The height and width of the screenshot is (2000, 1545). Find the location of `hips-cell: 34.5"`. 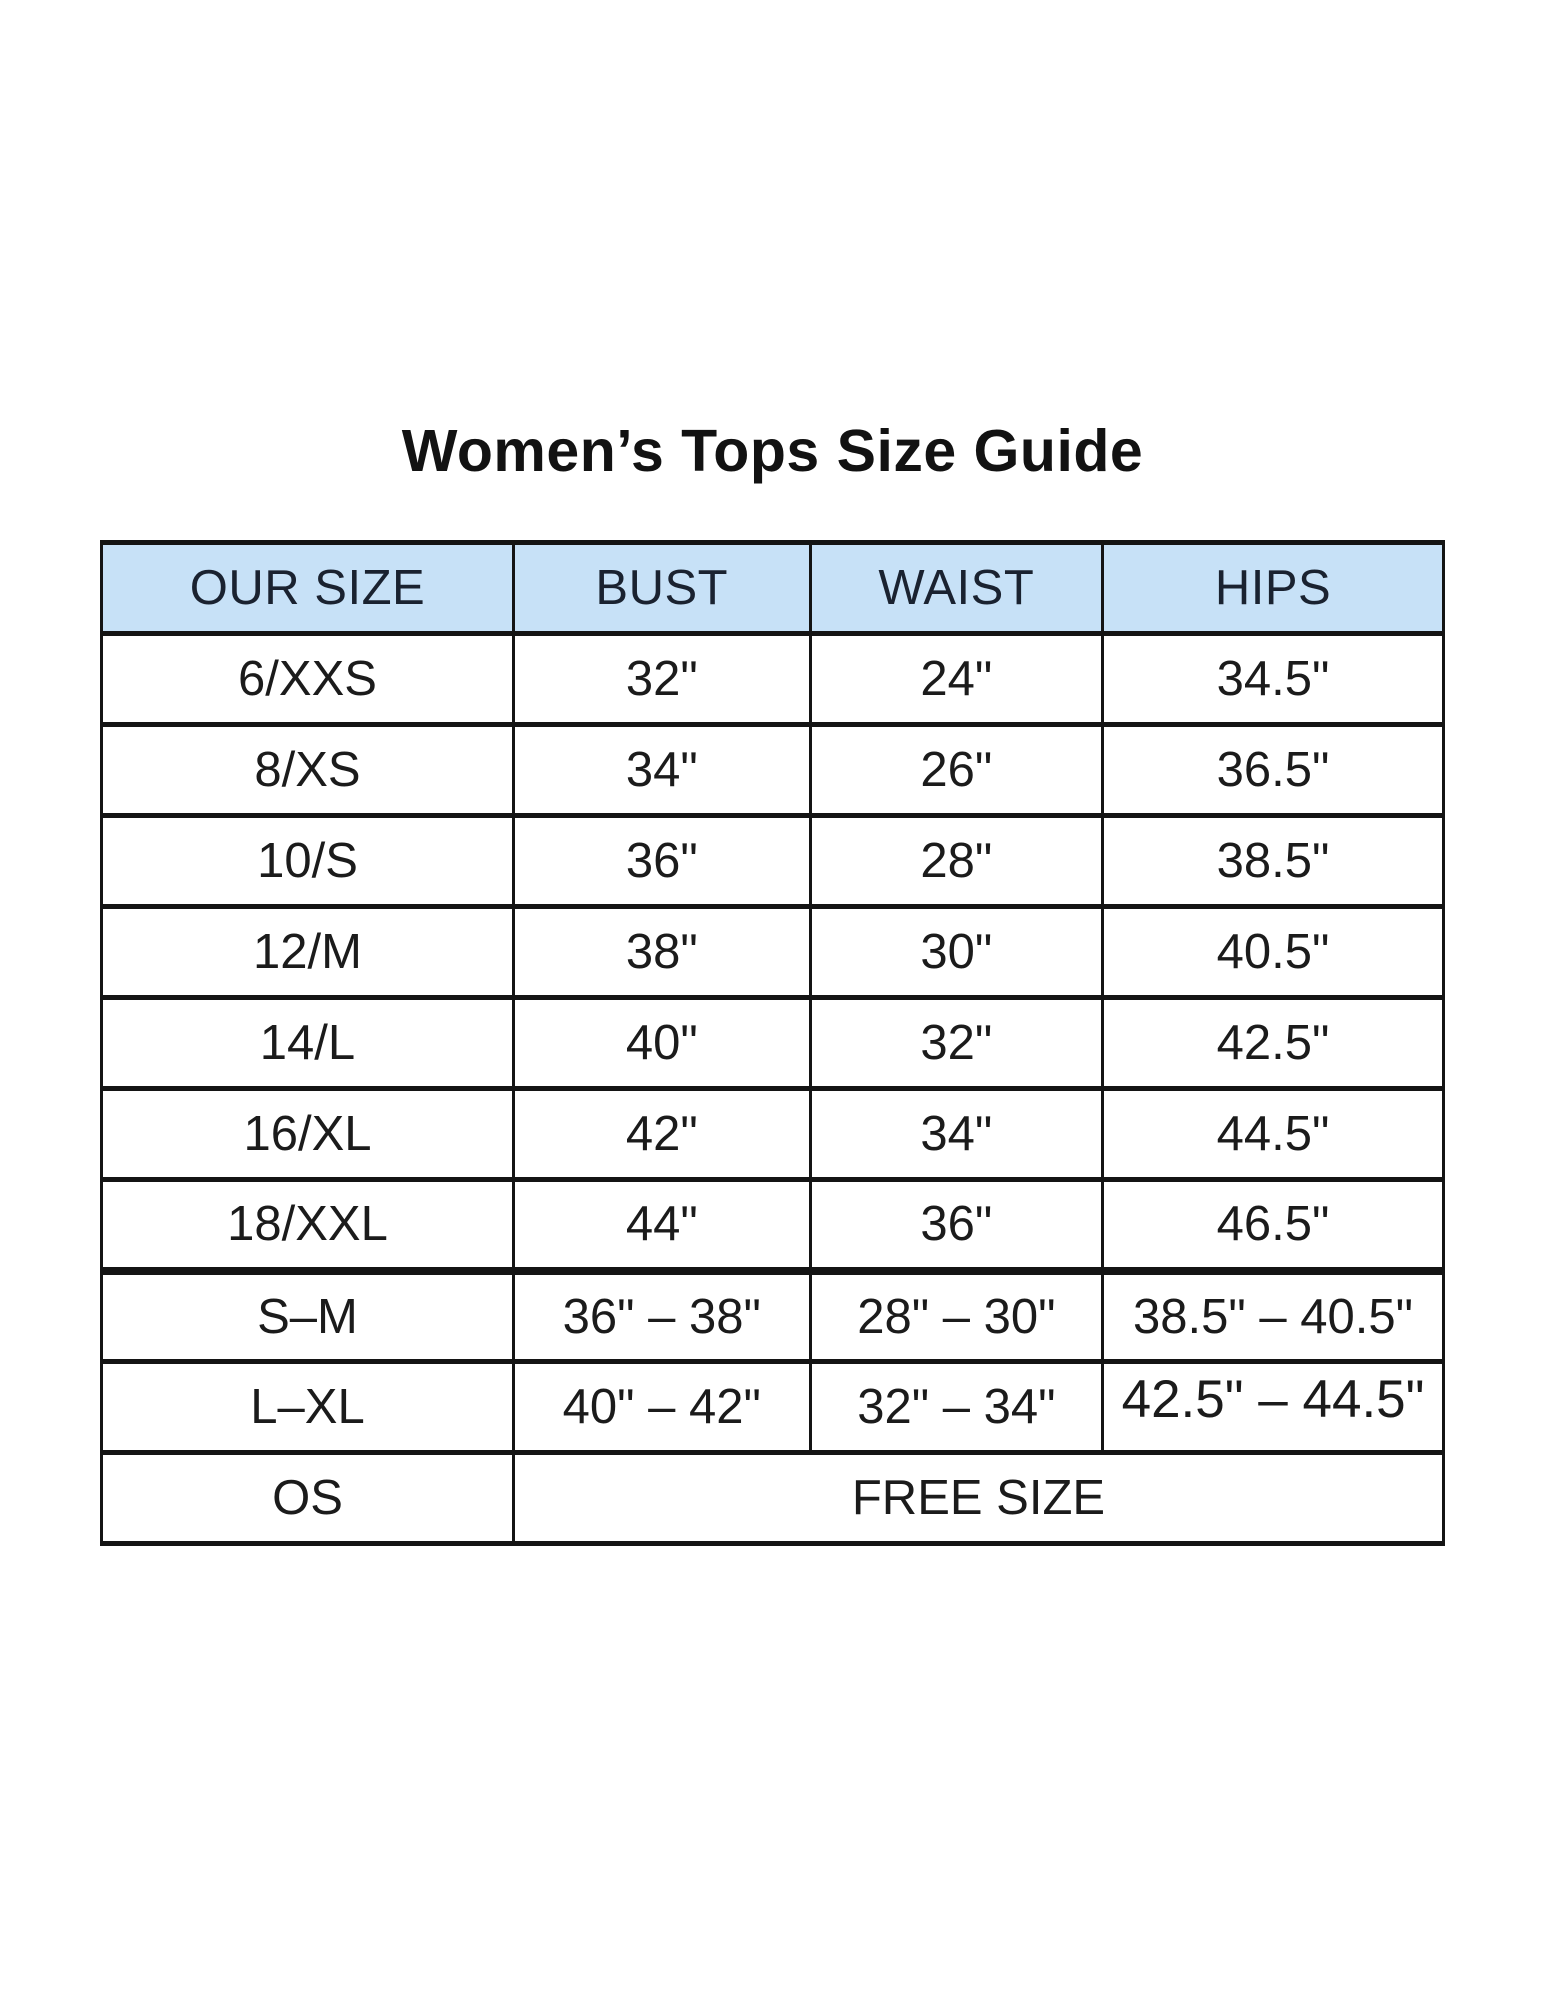

hips-cell: 34.5" is located at coordinates (1273, 679).